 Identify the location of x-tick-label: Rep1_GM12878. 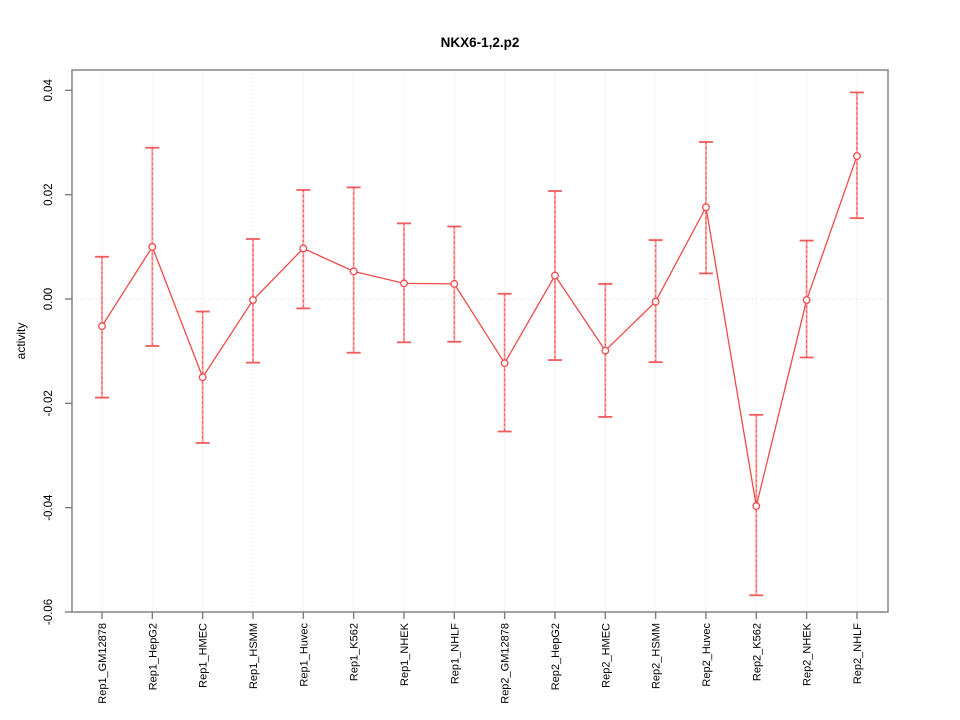
(103, 663).